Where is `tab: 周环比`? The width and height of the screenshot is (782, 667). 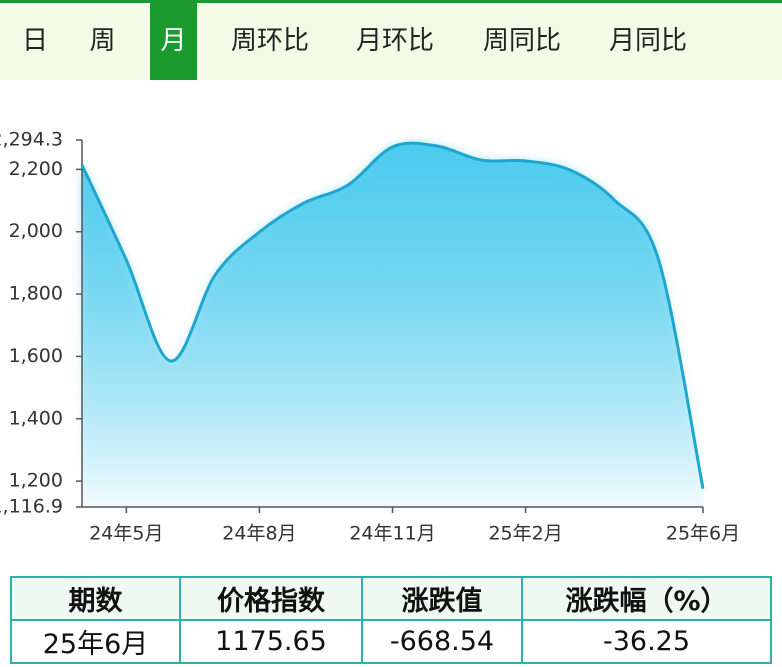
tab: 周环比 is located at coordinates (269, 41).